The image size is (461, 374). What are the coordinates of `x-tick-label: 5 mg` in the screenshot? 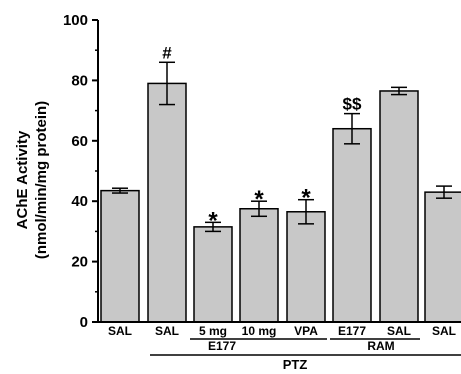 It's located at (213, 331).